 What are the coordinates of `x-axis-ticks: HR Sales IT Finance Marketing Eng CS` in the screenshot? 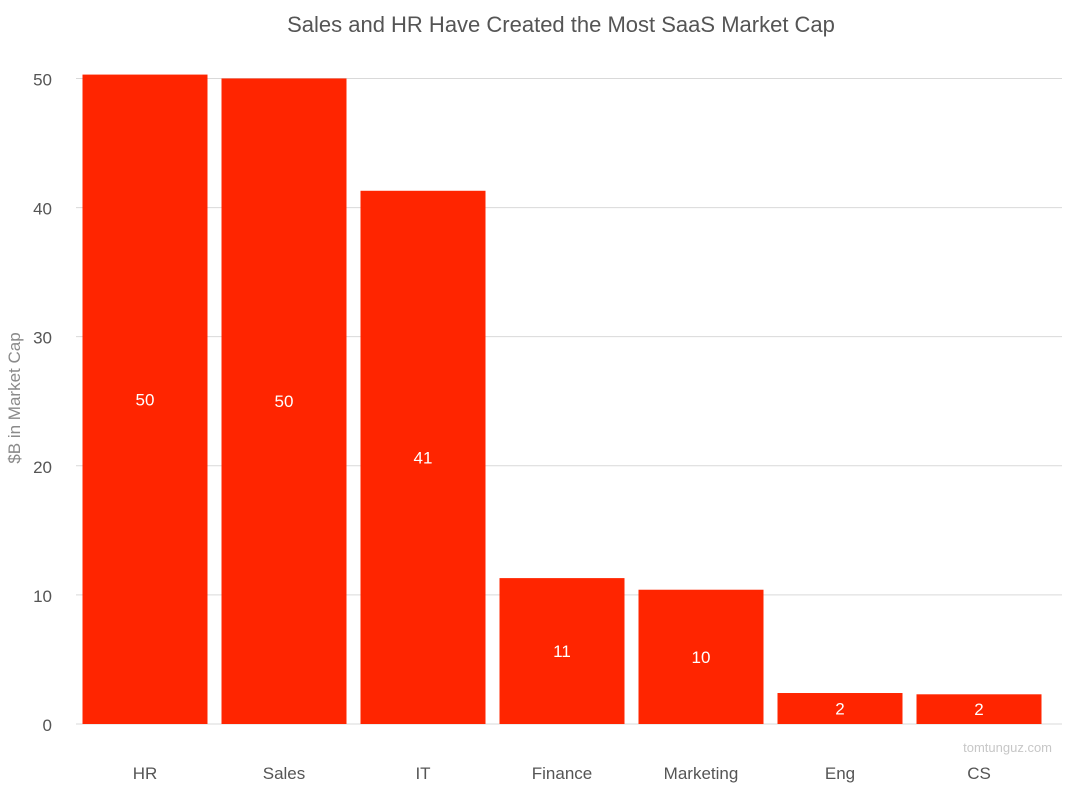 It's located at (562, 773).